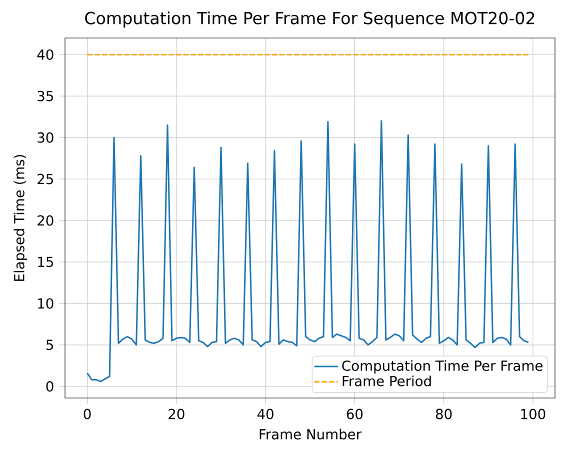 The height and width of the screenshot is (449, 570). I want to click on x-tick-label: 20, so click(176, 414).